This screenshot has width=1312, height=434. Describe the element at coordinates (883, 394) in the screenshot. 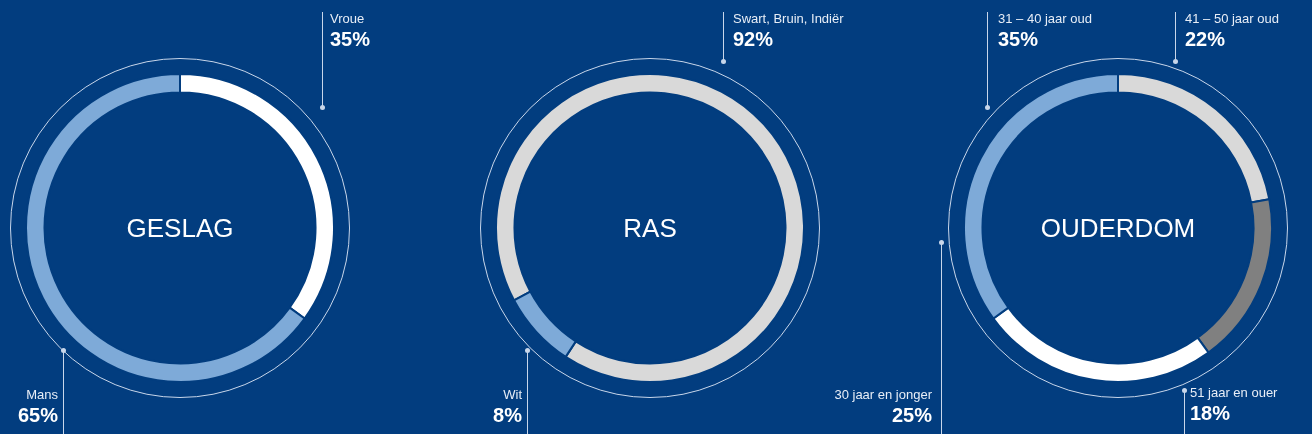

I see `slice-label: 30 jaar en jonger` at that location.